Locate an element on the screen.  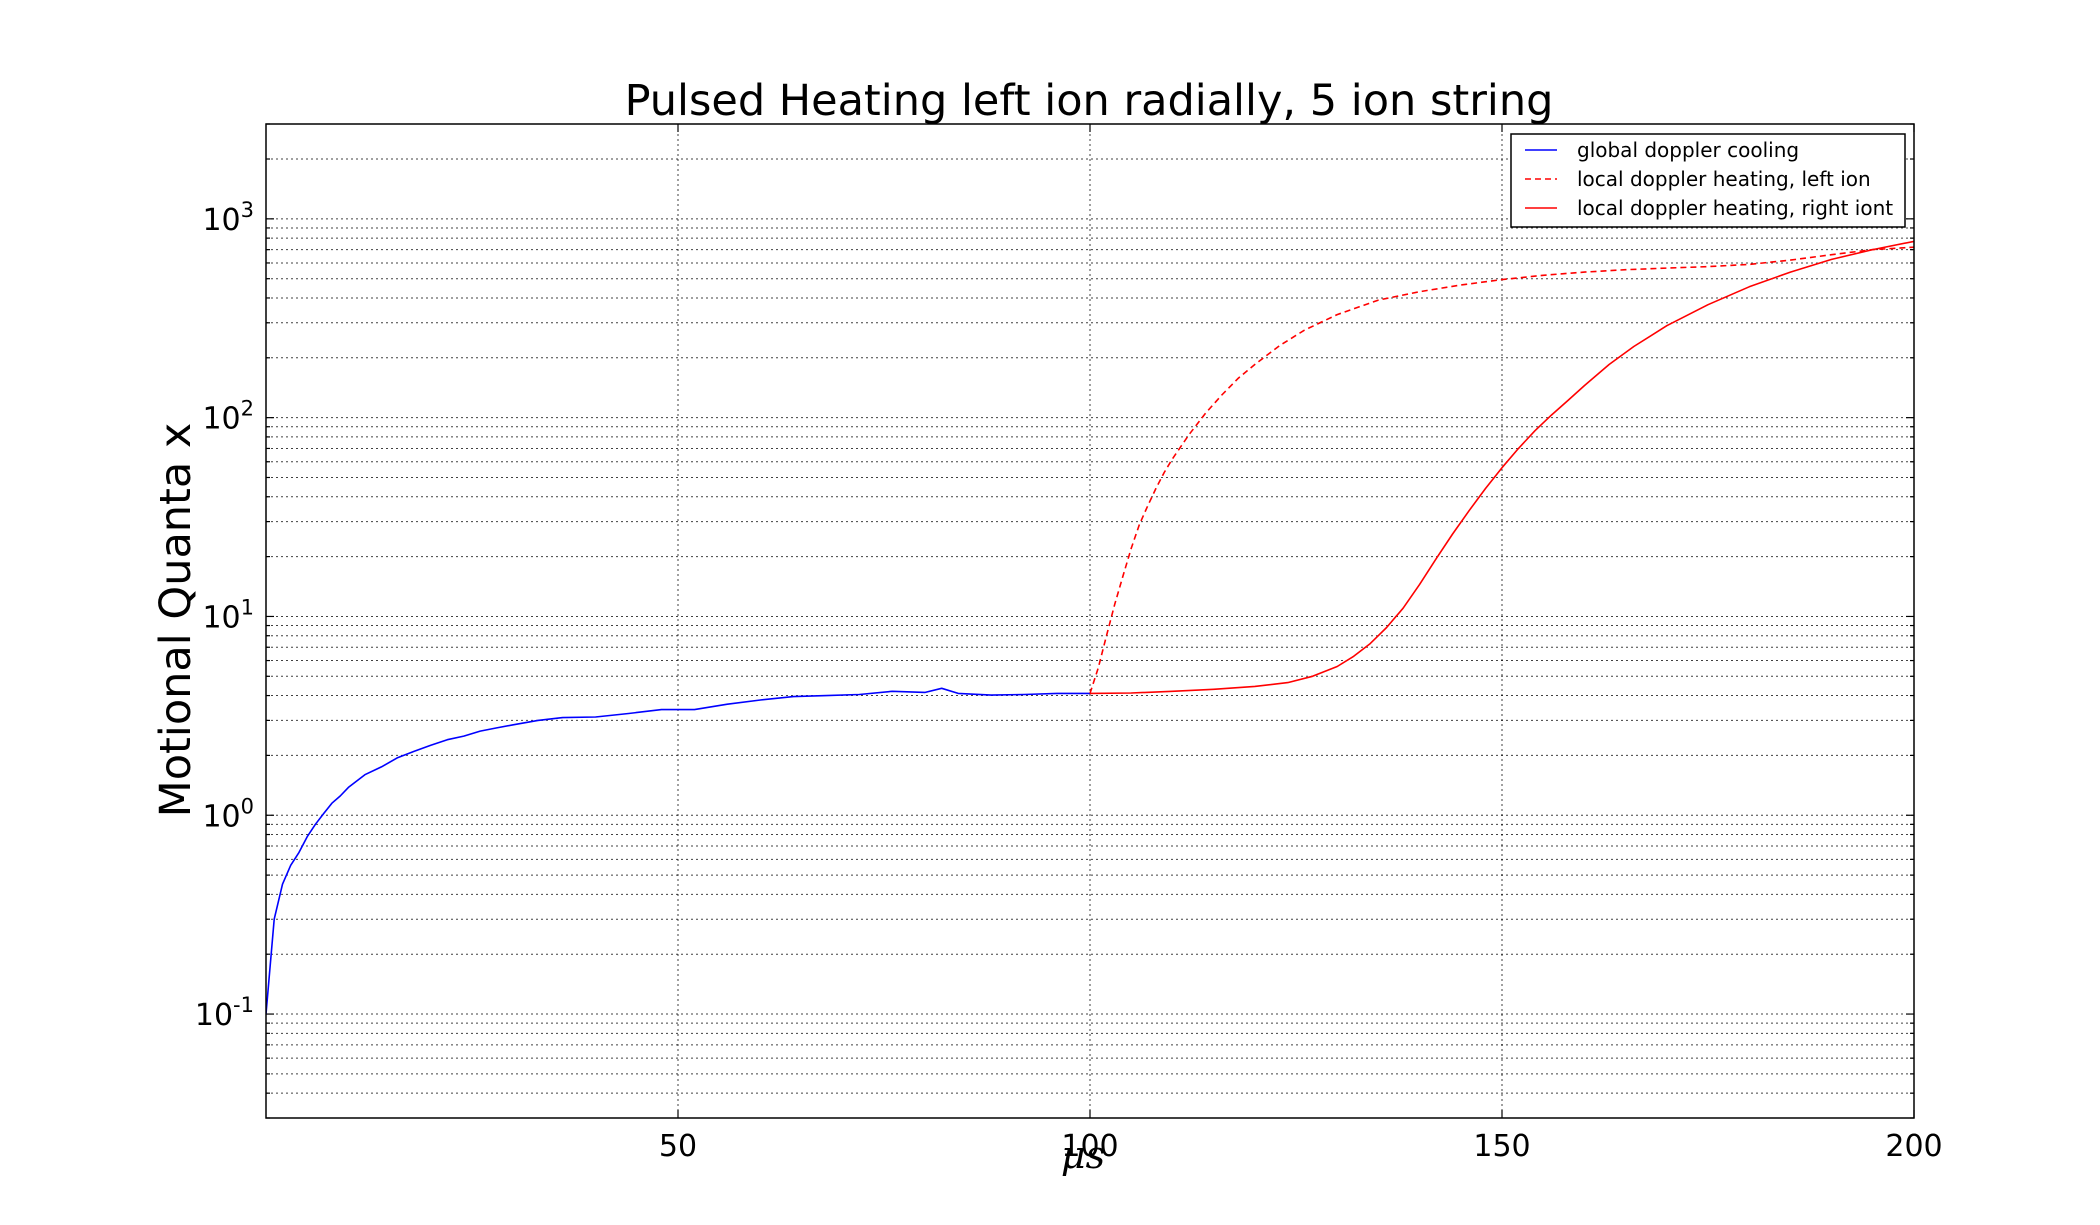
legend-label-right-ion: local doppler heating, right iont is located at coordinates (1735, 208).